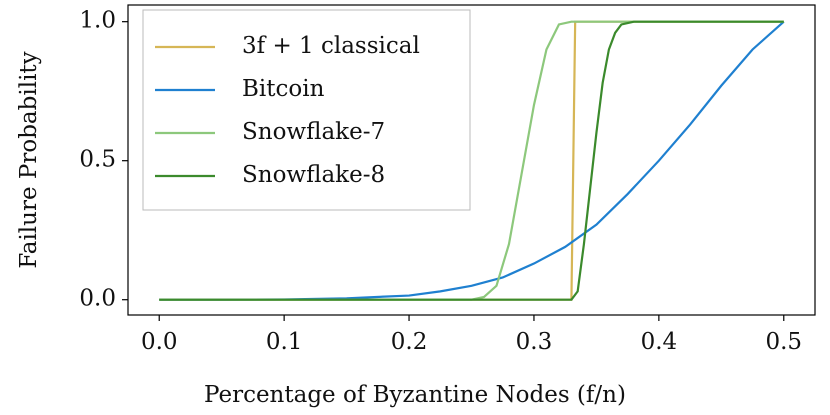  I want to click on x-tick-label: 0.3, so click(534, 342).